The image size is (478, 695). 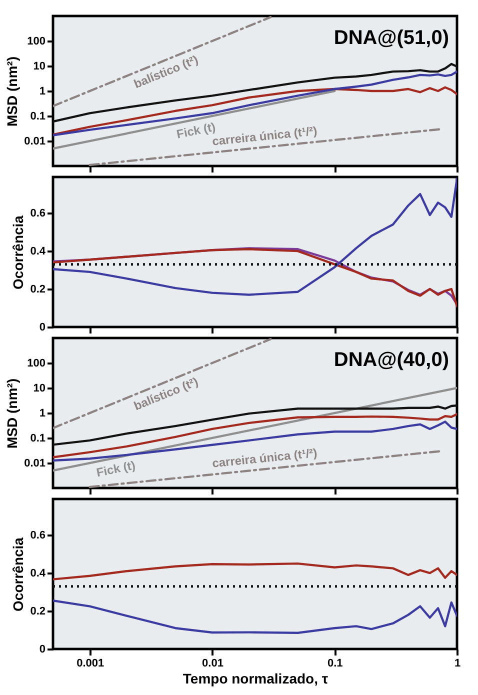 What do you see at coordinates (391, 38) in the screenshot?
I see `annotation: DNA@(51,0)` at bounding box center [391, 38].